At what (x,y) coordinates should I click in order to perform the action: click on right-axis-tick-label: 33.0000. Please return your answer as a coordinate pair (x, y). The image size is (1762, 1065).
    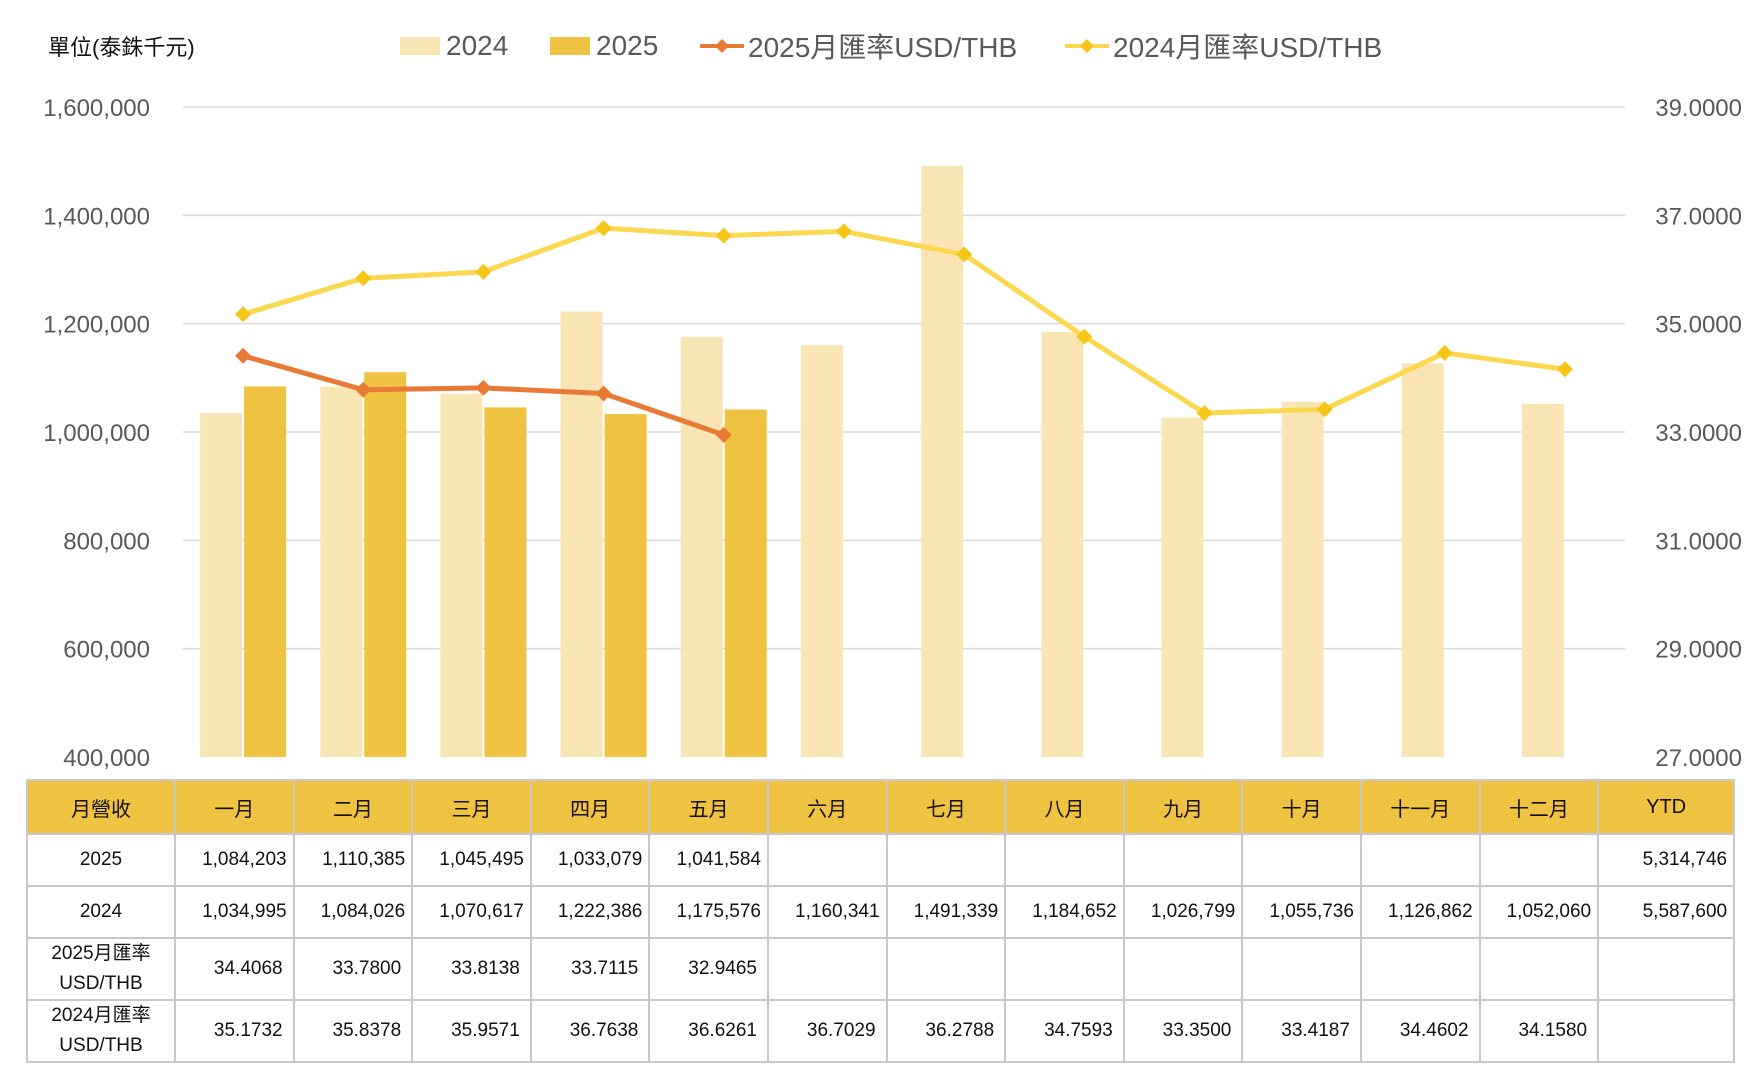
    Looking at the image, I should click on (1698, 433).